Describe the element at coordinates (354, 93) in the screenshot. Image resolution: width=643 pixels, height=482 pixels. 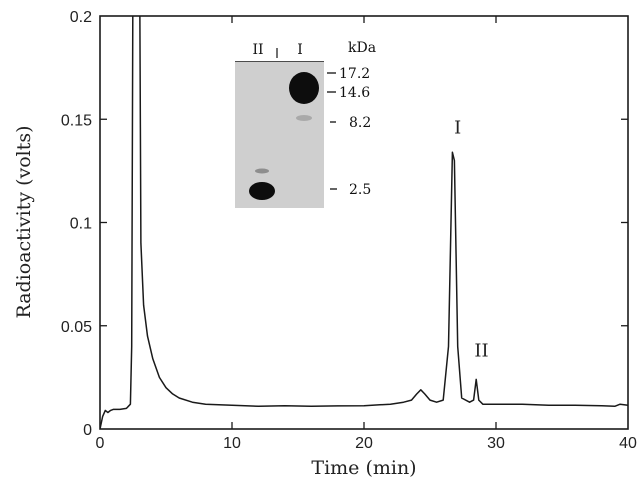
I see `marker-label-14-6: 14.6` at that location.